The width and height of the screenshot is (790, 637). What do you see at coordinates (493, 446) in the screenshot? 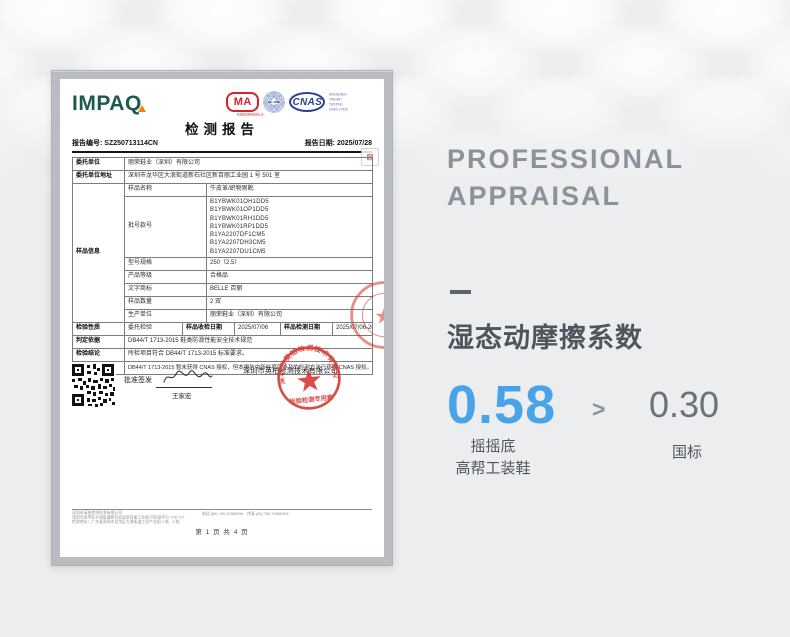
I see `result-label-line1: 摇摇底` at bounding box center [493, 446].